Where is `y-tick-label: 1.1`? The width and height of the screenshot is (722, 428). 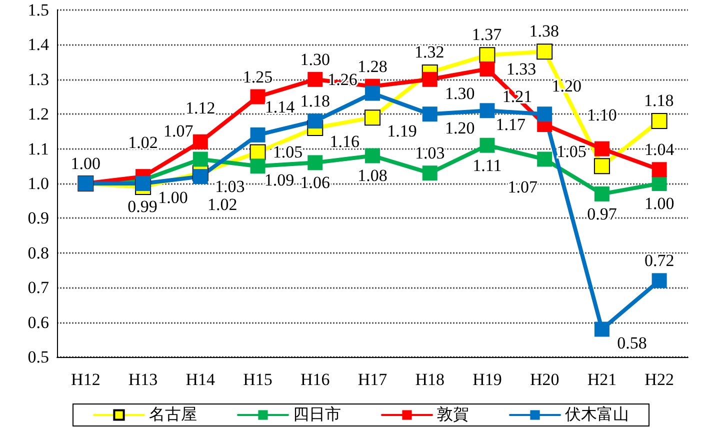 y-tick-label: 1.1 is located at coordinates (38, 148).